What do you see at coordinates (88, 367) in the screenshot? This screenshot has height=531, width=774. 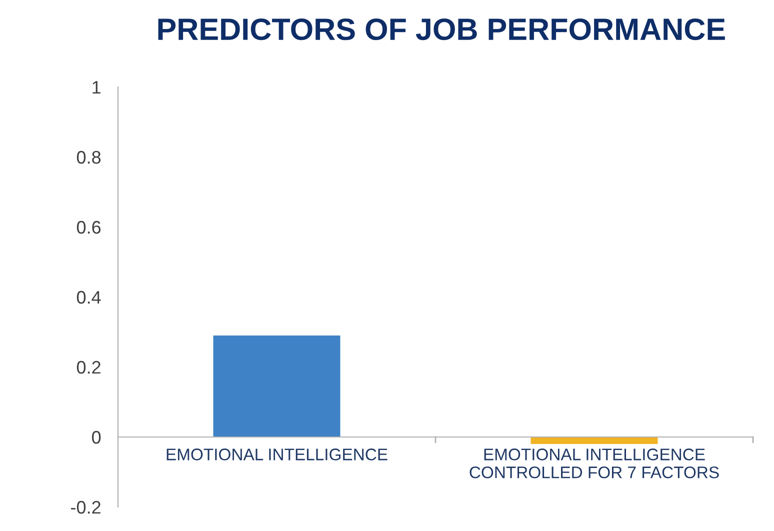 I see `y-tick-label: 0.2` at bounding box center [88, 367].